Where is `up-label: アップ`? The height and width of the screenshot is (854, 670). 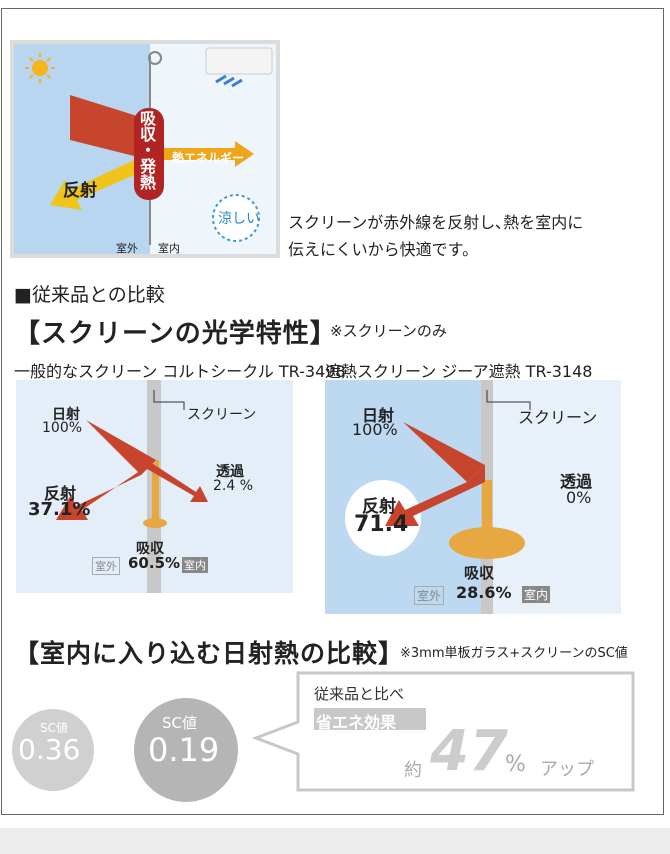
up-label: アップ is located at coordinates (567, 769).